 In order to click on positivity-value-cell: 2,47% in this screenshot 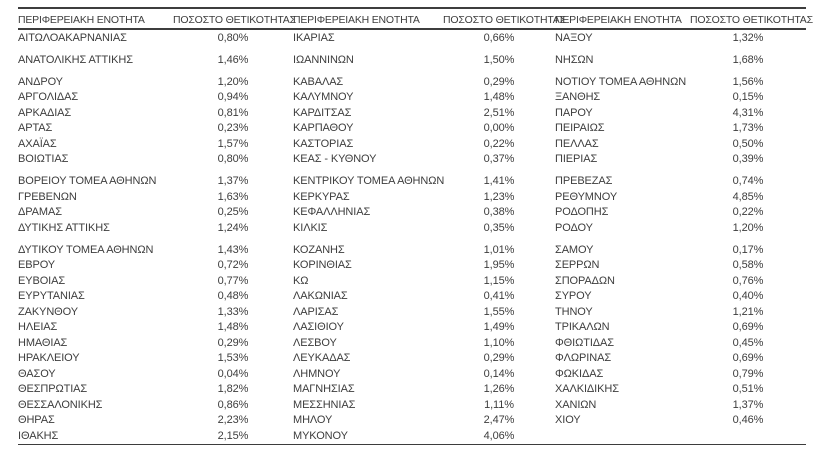, I will do `click(499, 420)`.